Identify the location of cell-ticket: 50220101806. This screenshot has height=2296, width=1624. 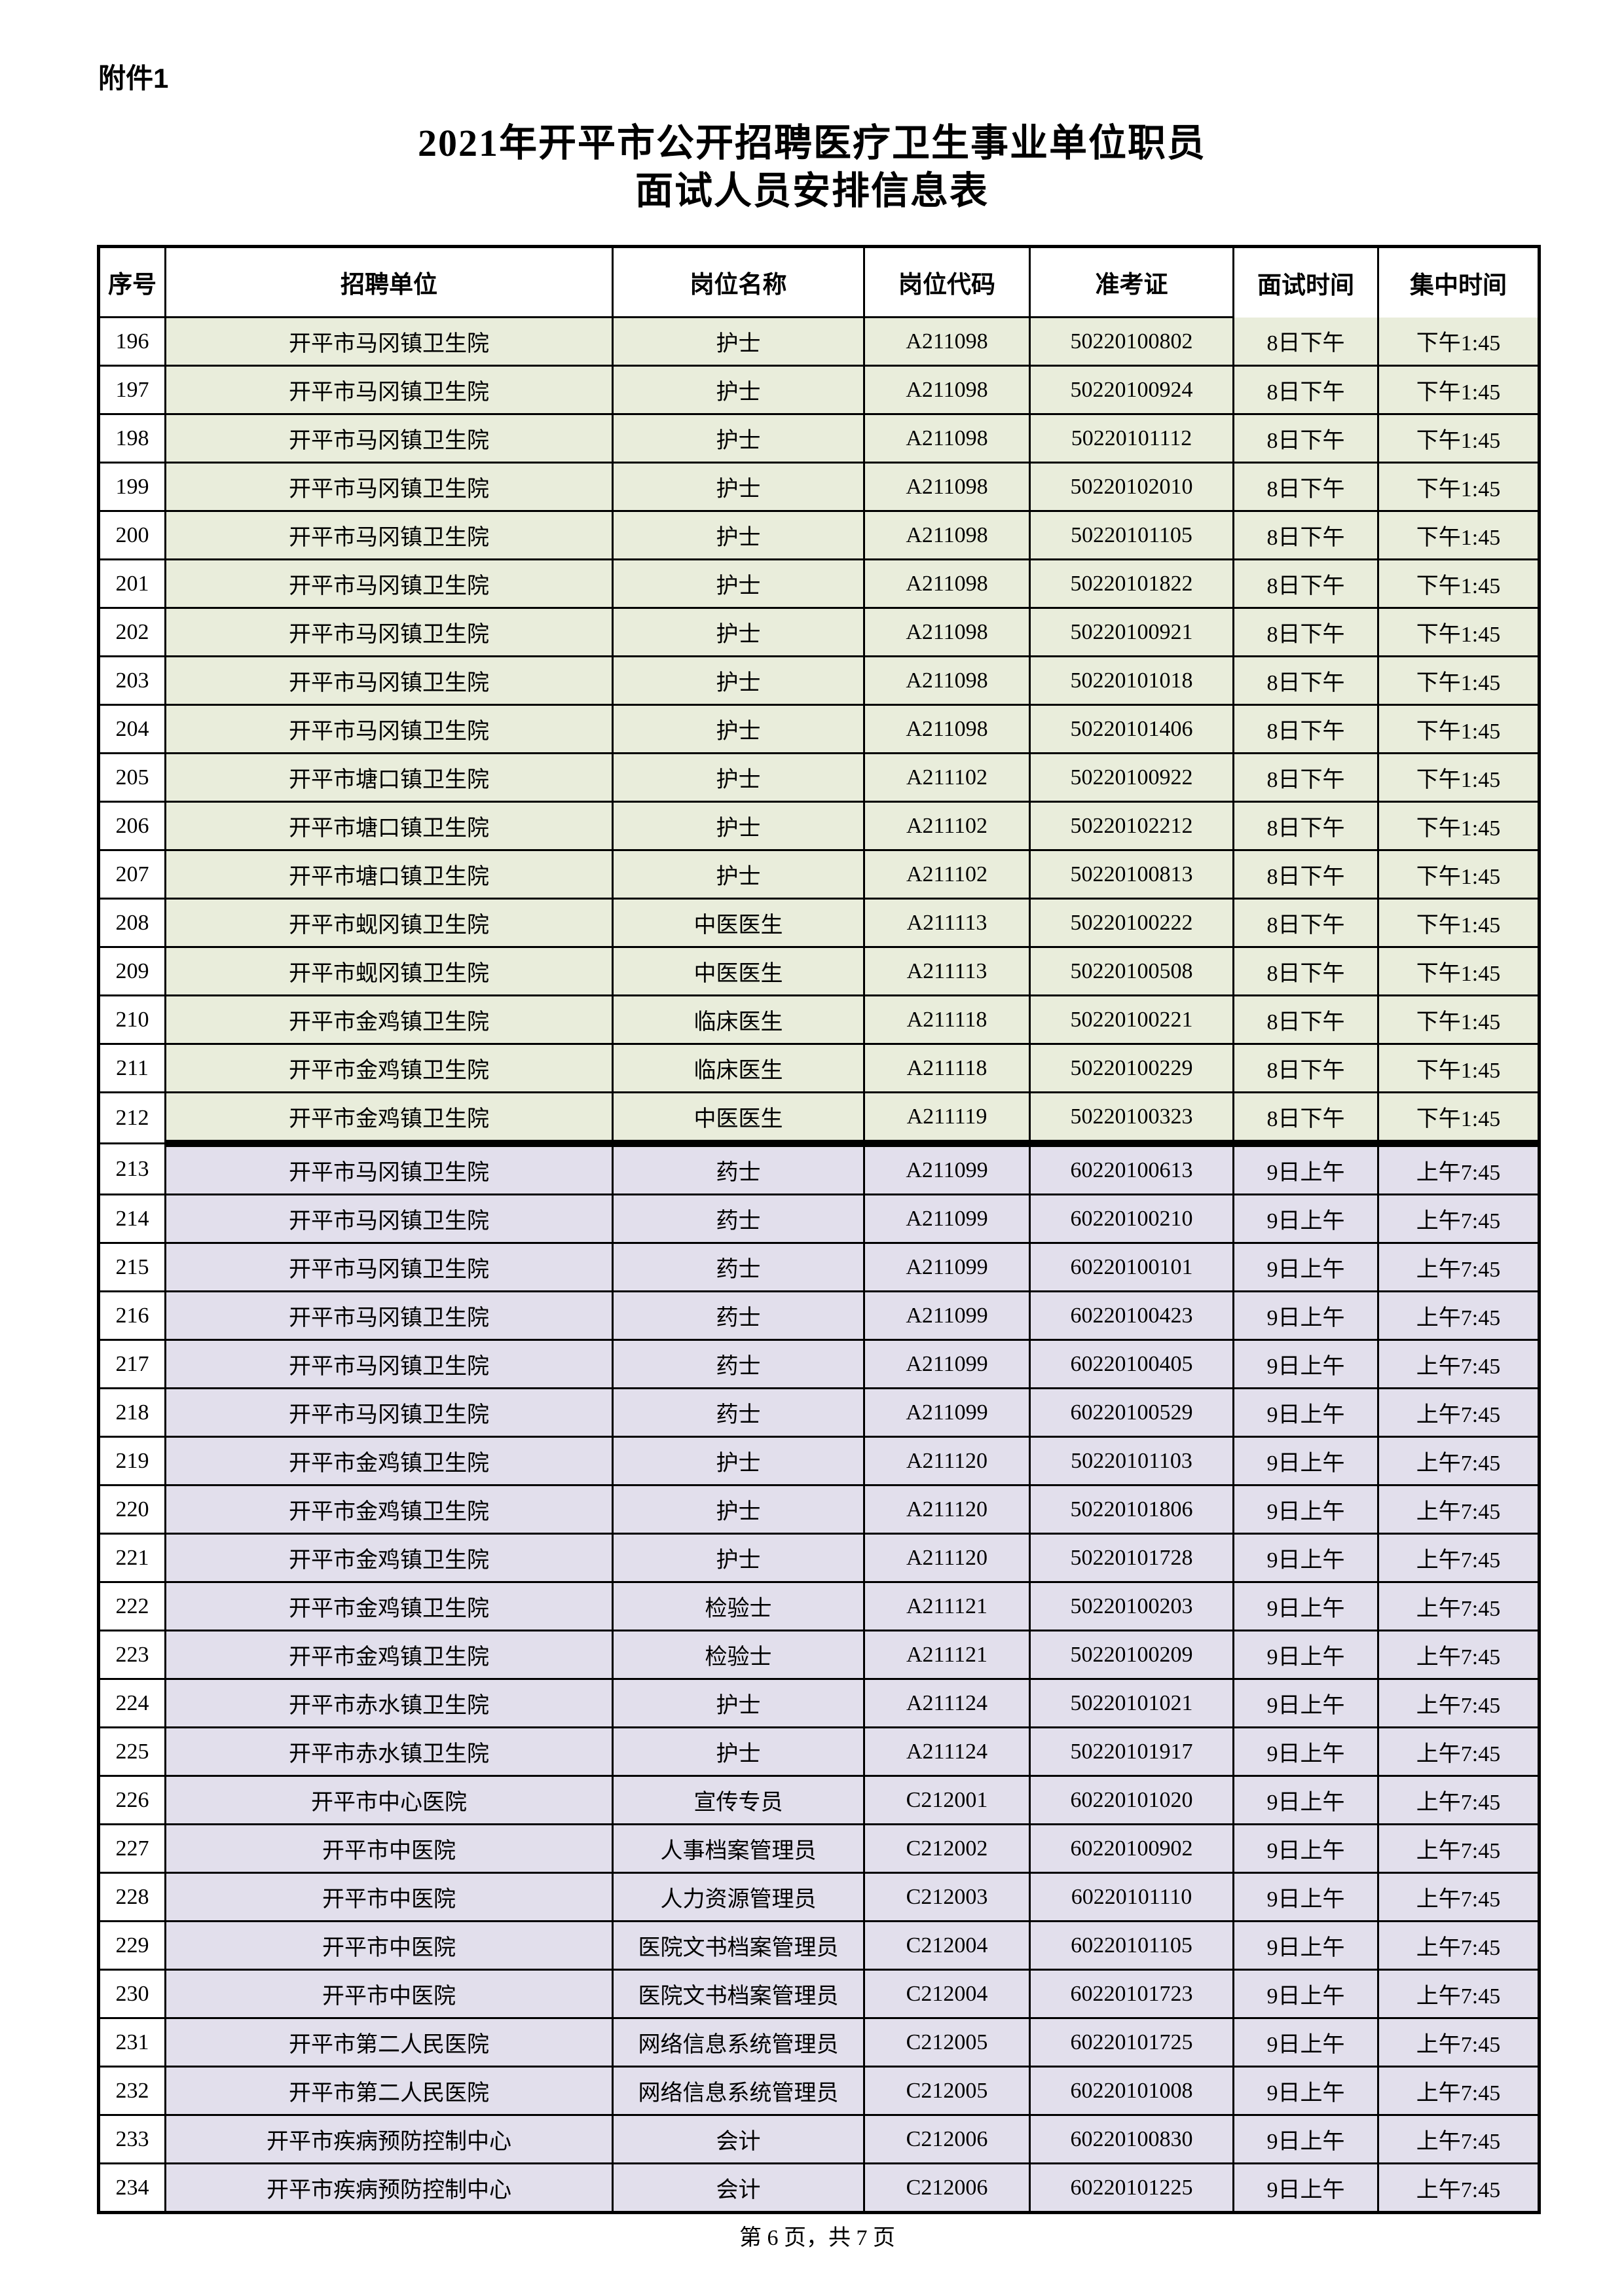
(1131, 1509).